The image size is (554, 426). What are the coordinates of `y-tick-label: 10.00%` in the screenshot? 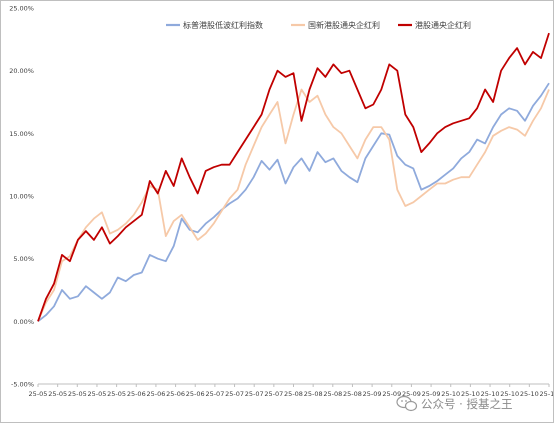 It's located at (21, 197).